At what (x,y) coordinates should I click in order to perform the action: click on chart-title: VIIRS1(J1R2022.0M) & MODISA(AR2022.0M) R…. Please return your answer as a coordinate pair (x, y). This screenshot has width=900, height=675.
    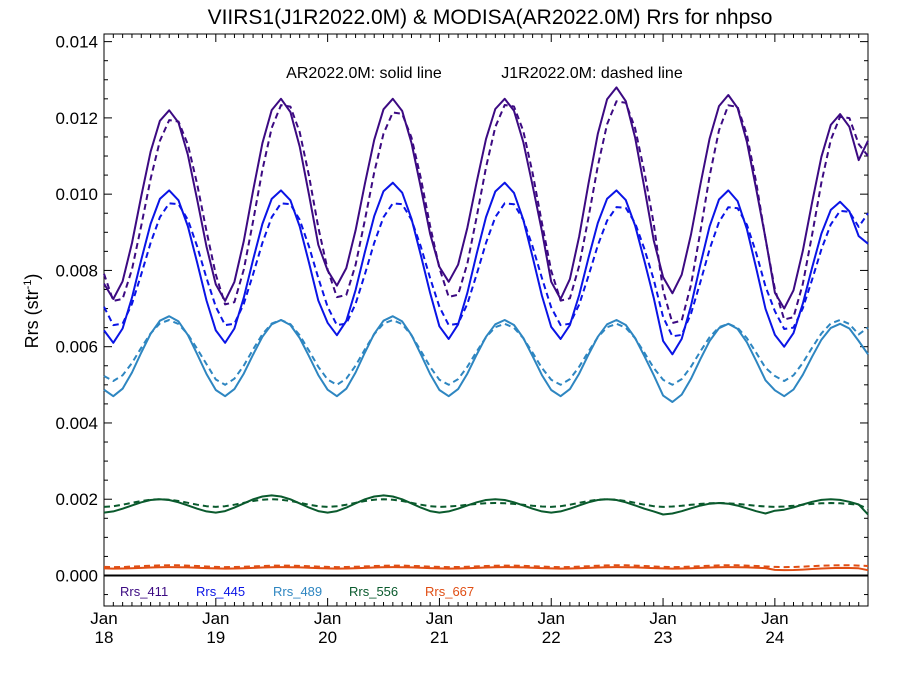
    Looking at the image, I should click on (490, 17).